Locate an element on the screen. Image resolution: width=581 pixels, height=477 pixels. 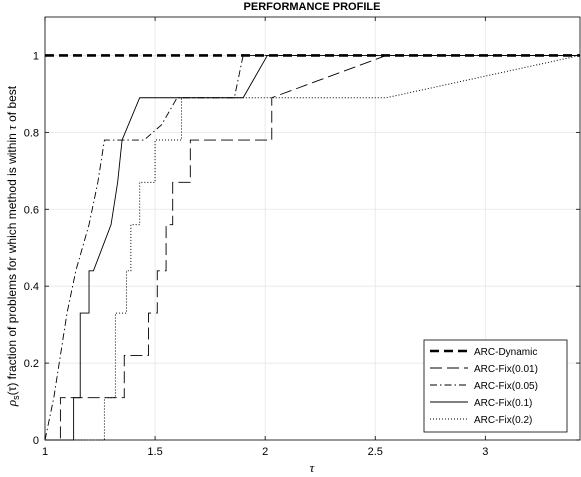
x-axis-label: τ is located at coordinates (313, 467).